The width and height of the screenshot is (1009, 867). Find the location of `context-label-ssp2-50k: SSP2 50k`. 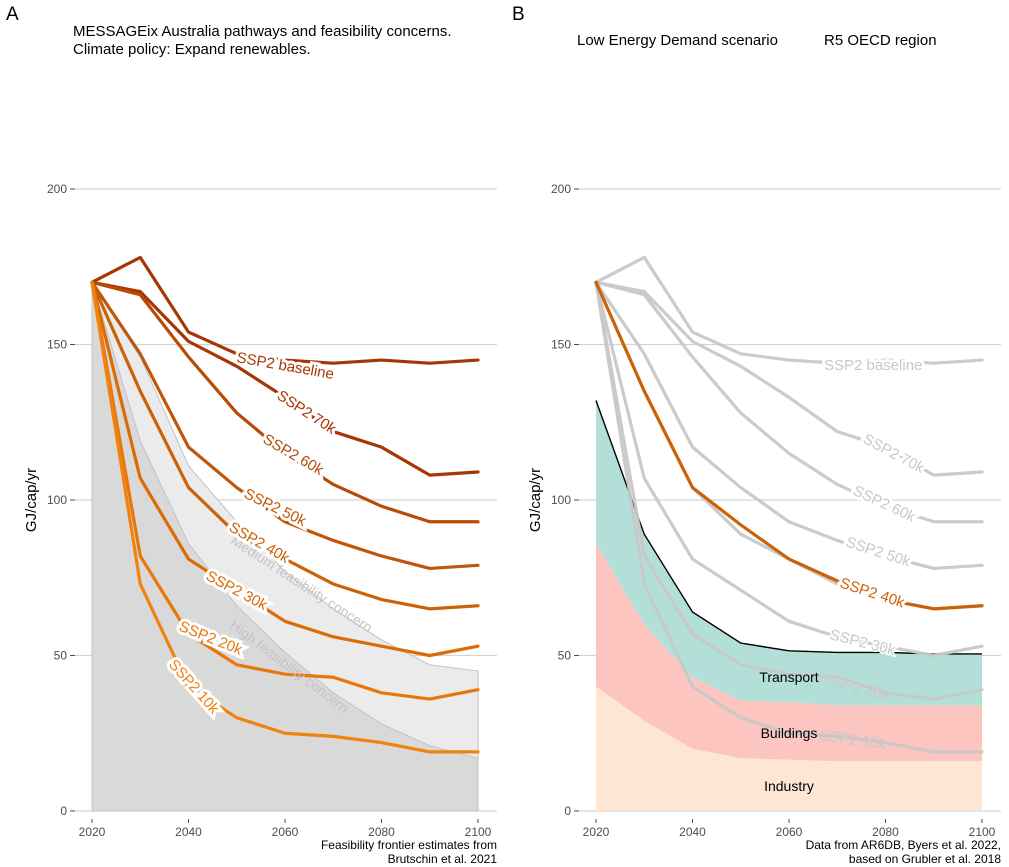

context-label-ssp2-50k: SSP2 50k is located at coordinates (878, 552).